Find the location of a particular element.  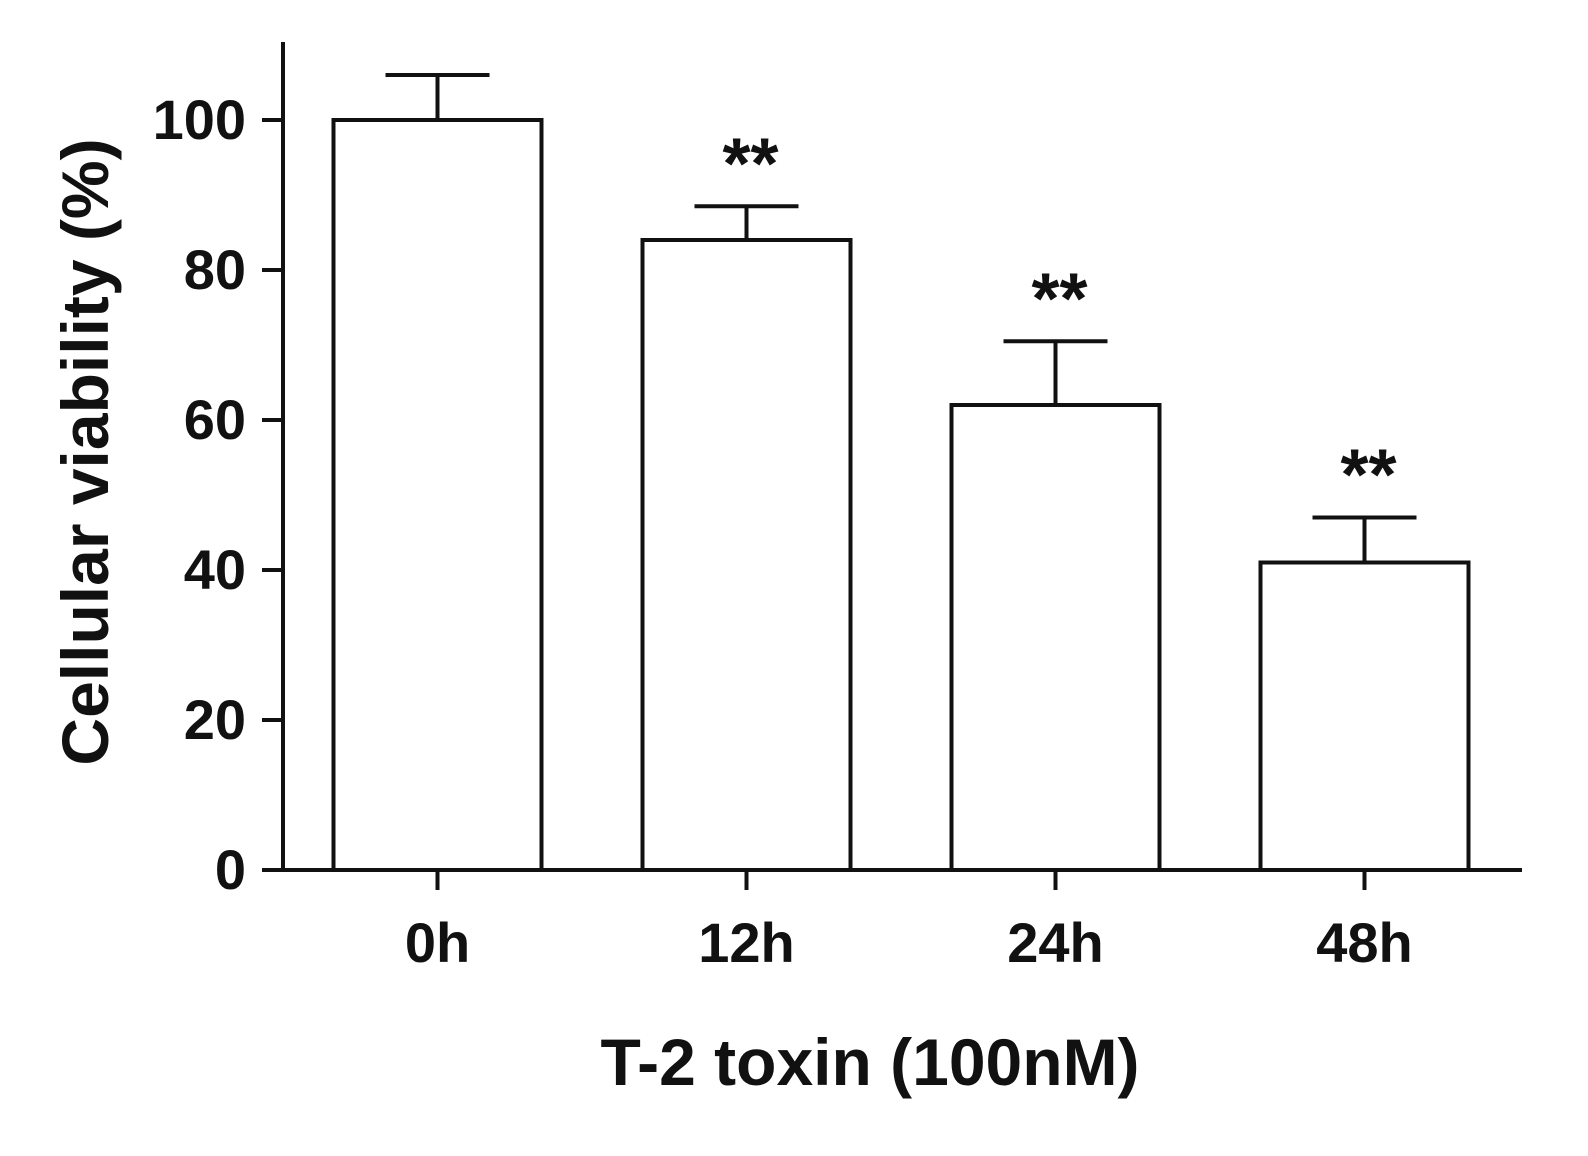

bar-0h is located at coordinates (437, 495).